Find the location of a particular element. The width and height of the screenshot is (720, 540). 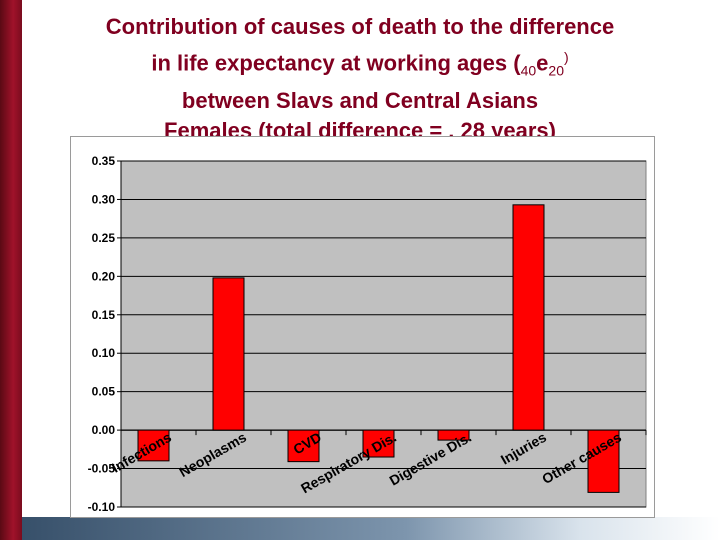

y-tick-label: 0.15 is located at coordinates (104, 315).